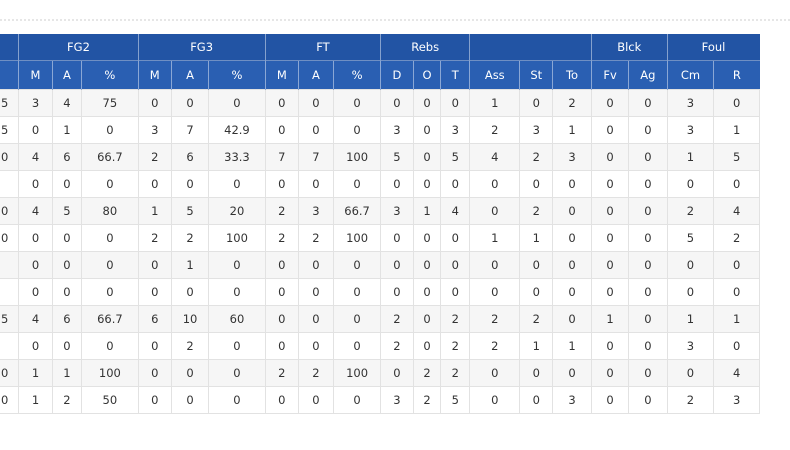 This screenshot has width=790, height=450. I want to click on group-header: FG3, so click(201, 47).